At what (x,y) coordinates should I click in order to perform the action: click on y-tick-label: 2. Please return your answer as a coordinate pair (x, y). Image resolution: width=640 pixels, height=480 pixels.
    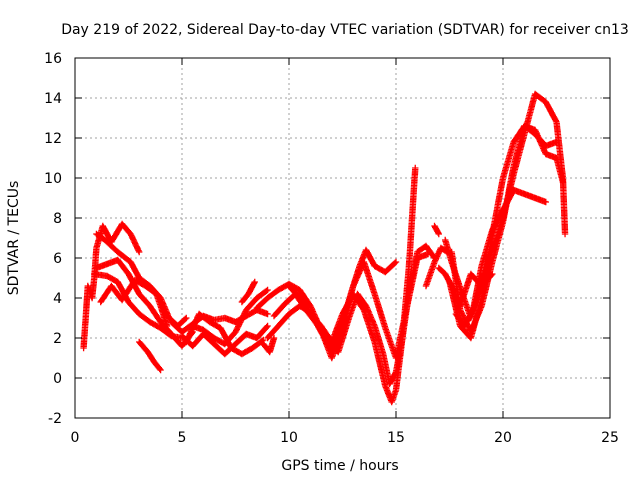
    Looking at the image, I should click on (57, 339).